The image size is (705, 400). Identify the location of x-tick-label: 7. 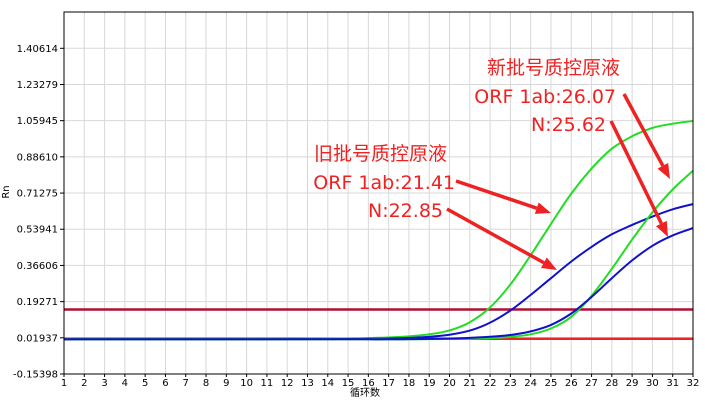
(186, 383).